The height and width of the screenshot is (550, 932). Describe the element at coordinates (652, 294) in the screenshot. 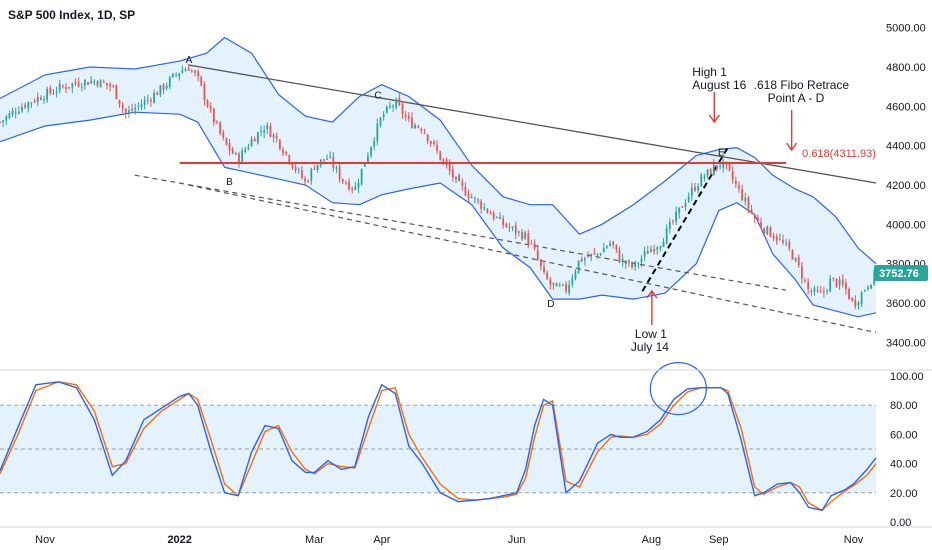

I see `arrow-low1-head` at that location.